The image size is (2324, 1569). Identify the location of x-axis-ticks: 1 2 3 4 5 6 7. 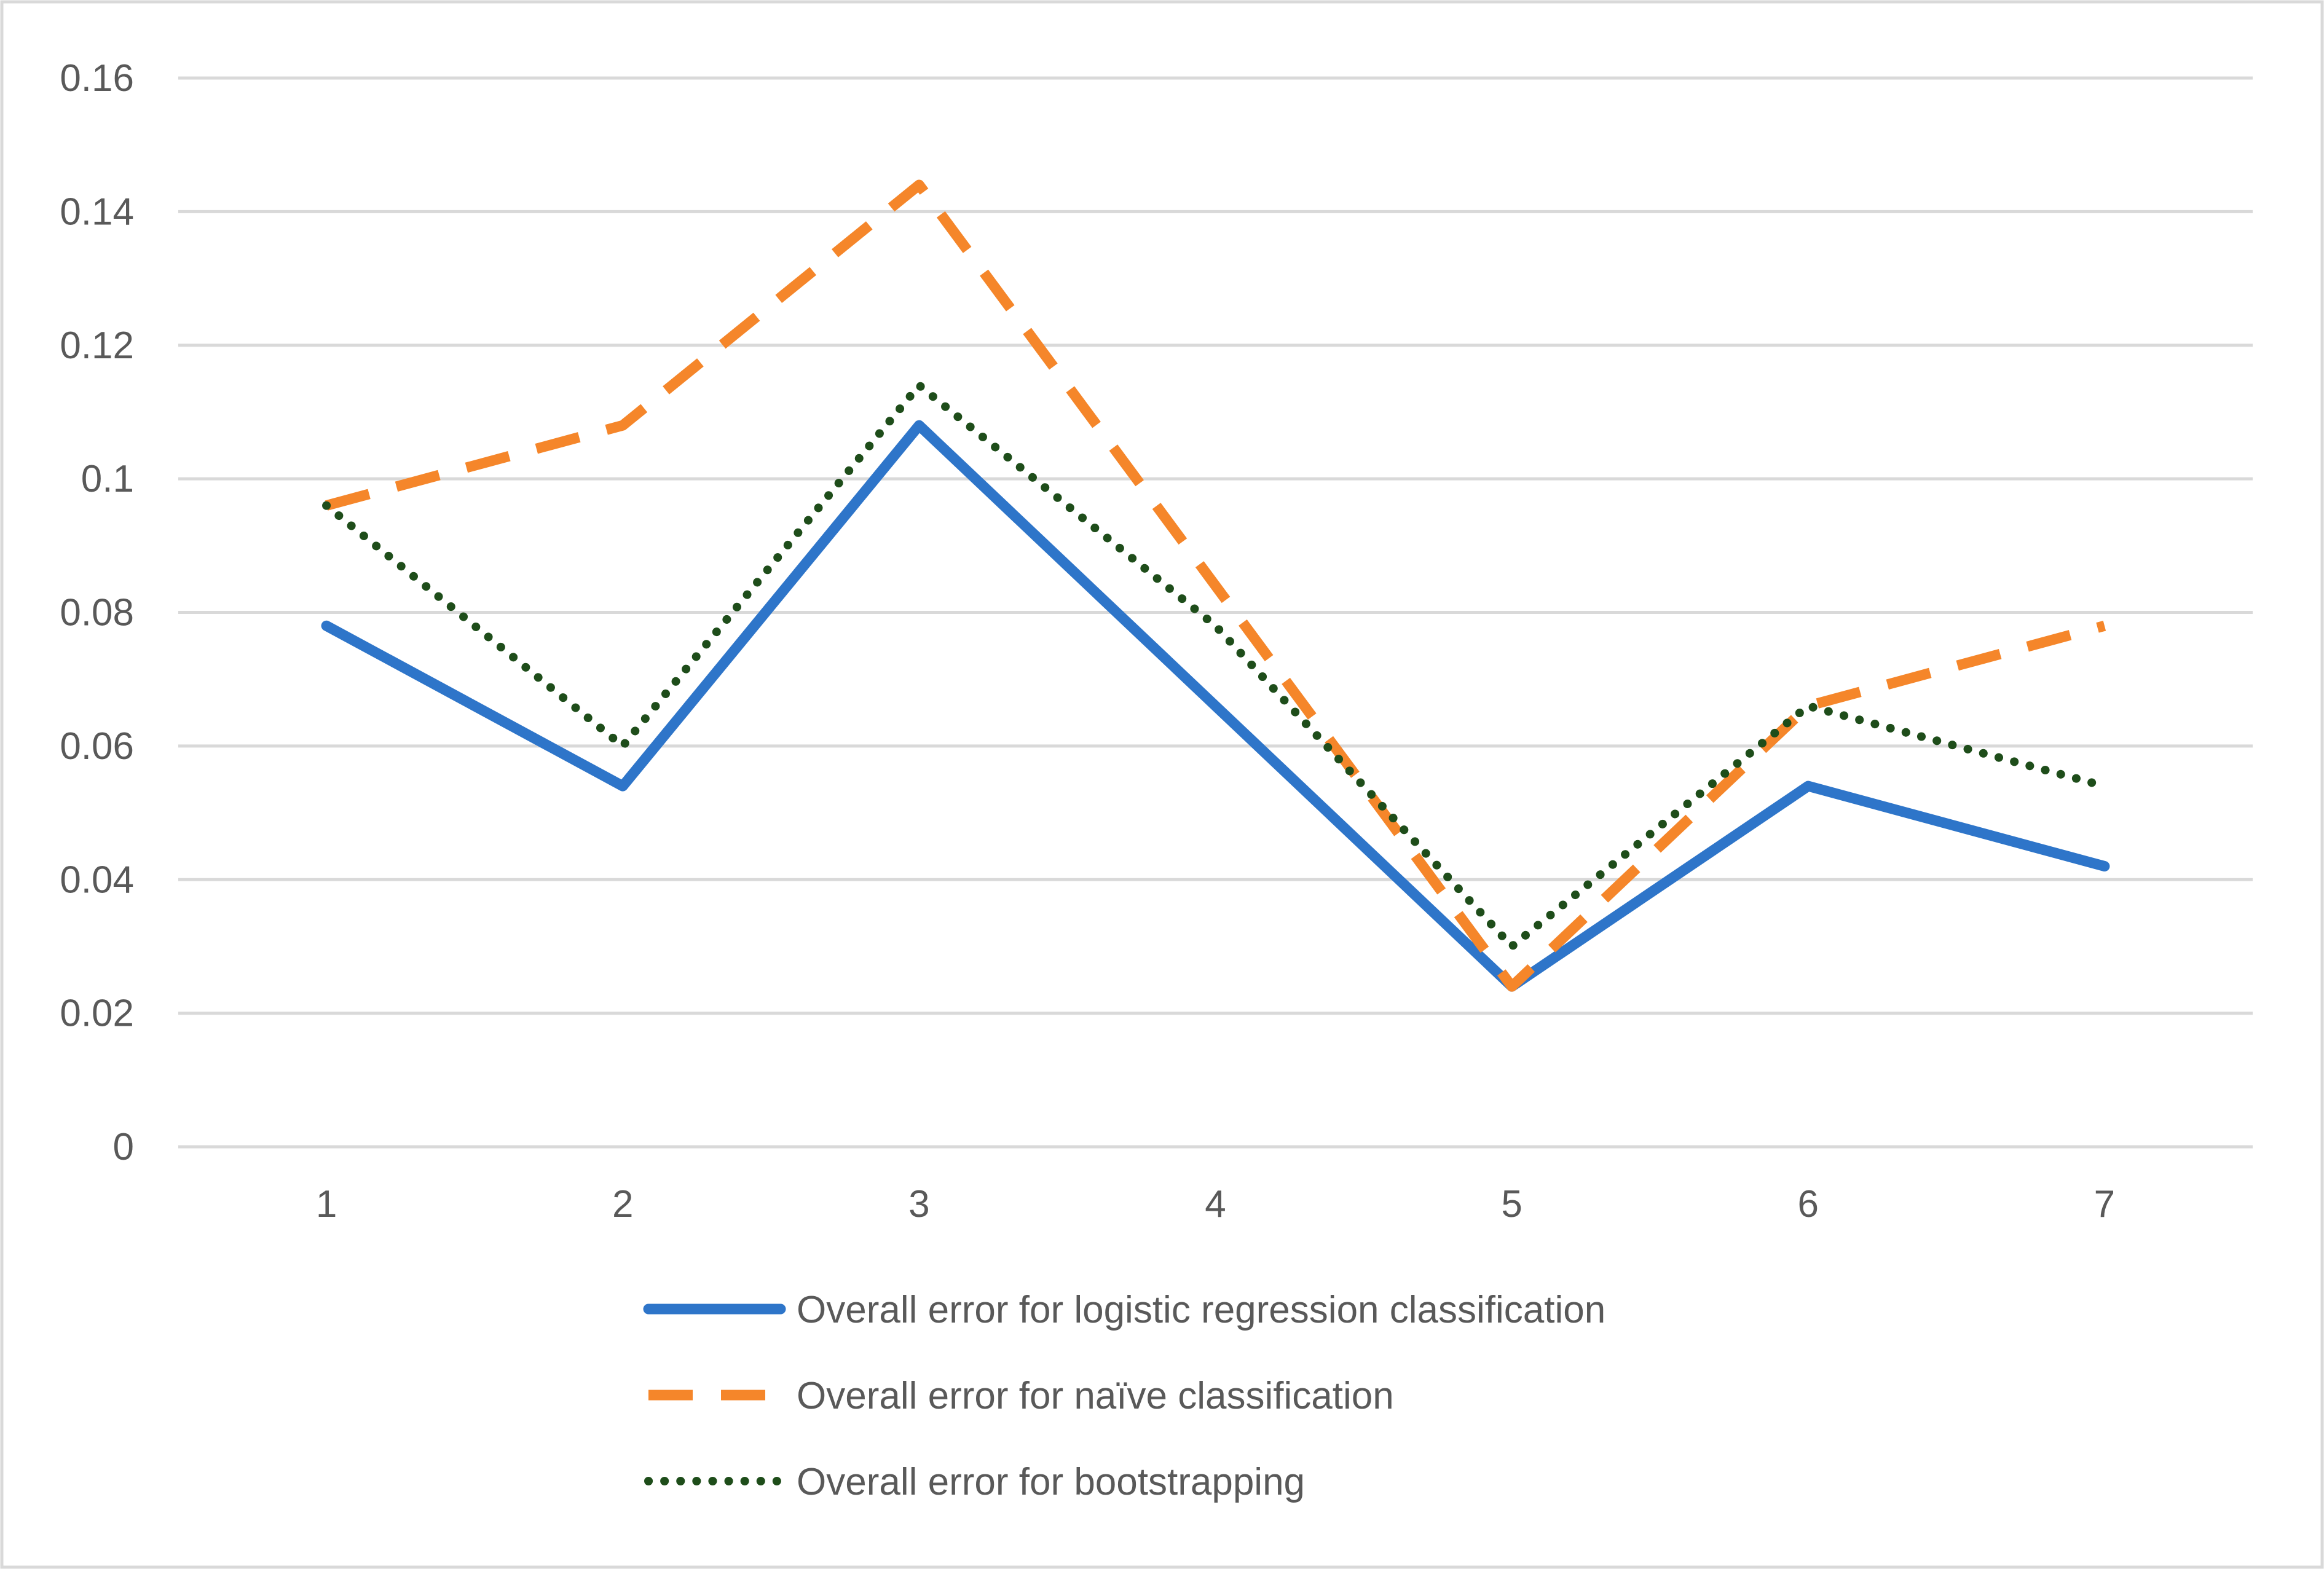
(1215, 1204).